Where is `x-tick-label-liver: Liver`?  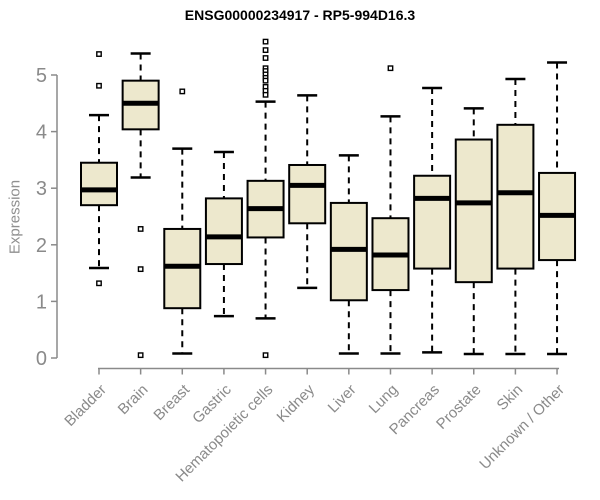
x-tick-label-liver: Liver is located at coordinates (342, 398).